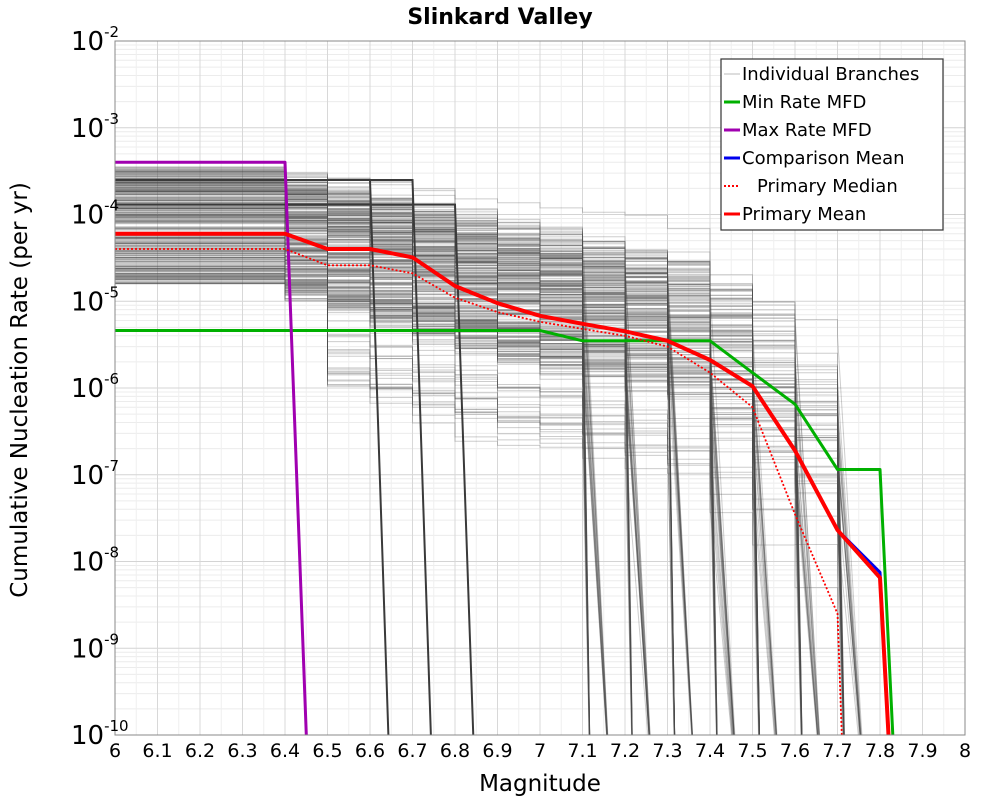  What do you see at coordinates (830, 74) in the screenshot?
I see `legend-label: Individual Branches` at bounding box center [830, 74].